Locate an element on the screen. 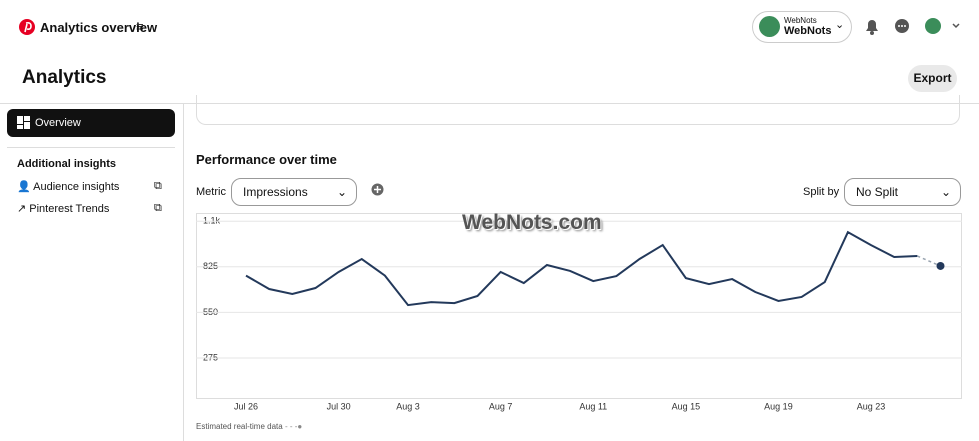 Image resolution: width=979 pixels, height=441 pixels. section-title: Additional insights is located at coordinates (66, 164).